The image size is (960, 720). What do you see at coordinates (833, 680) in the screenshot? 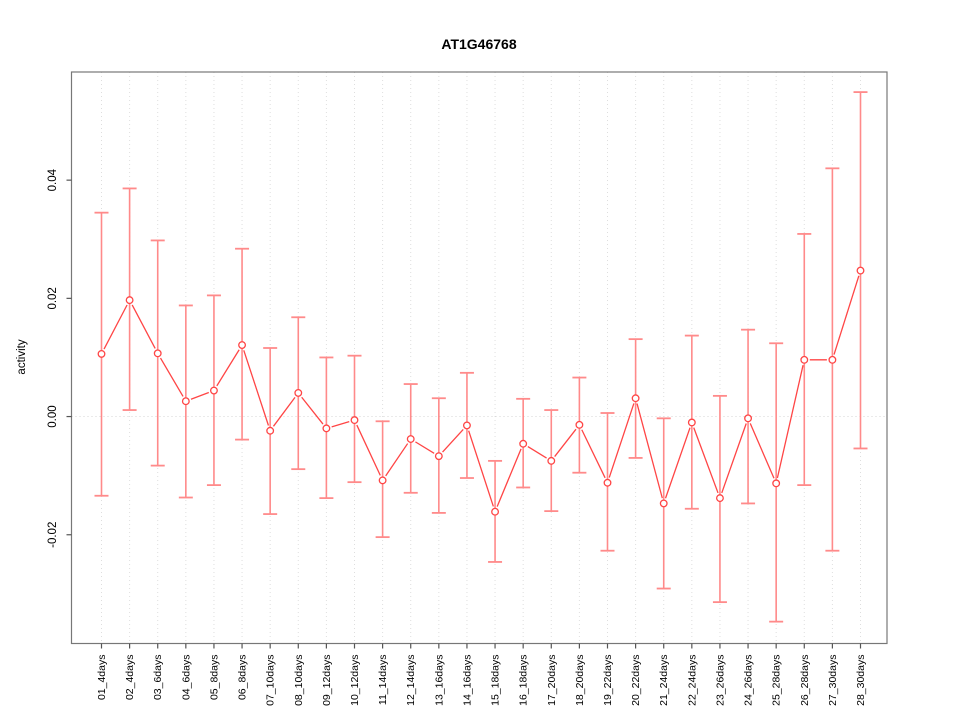
I see `x-tick-label: 27_30days` at bounding box center [833, 680].